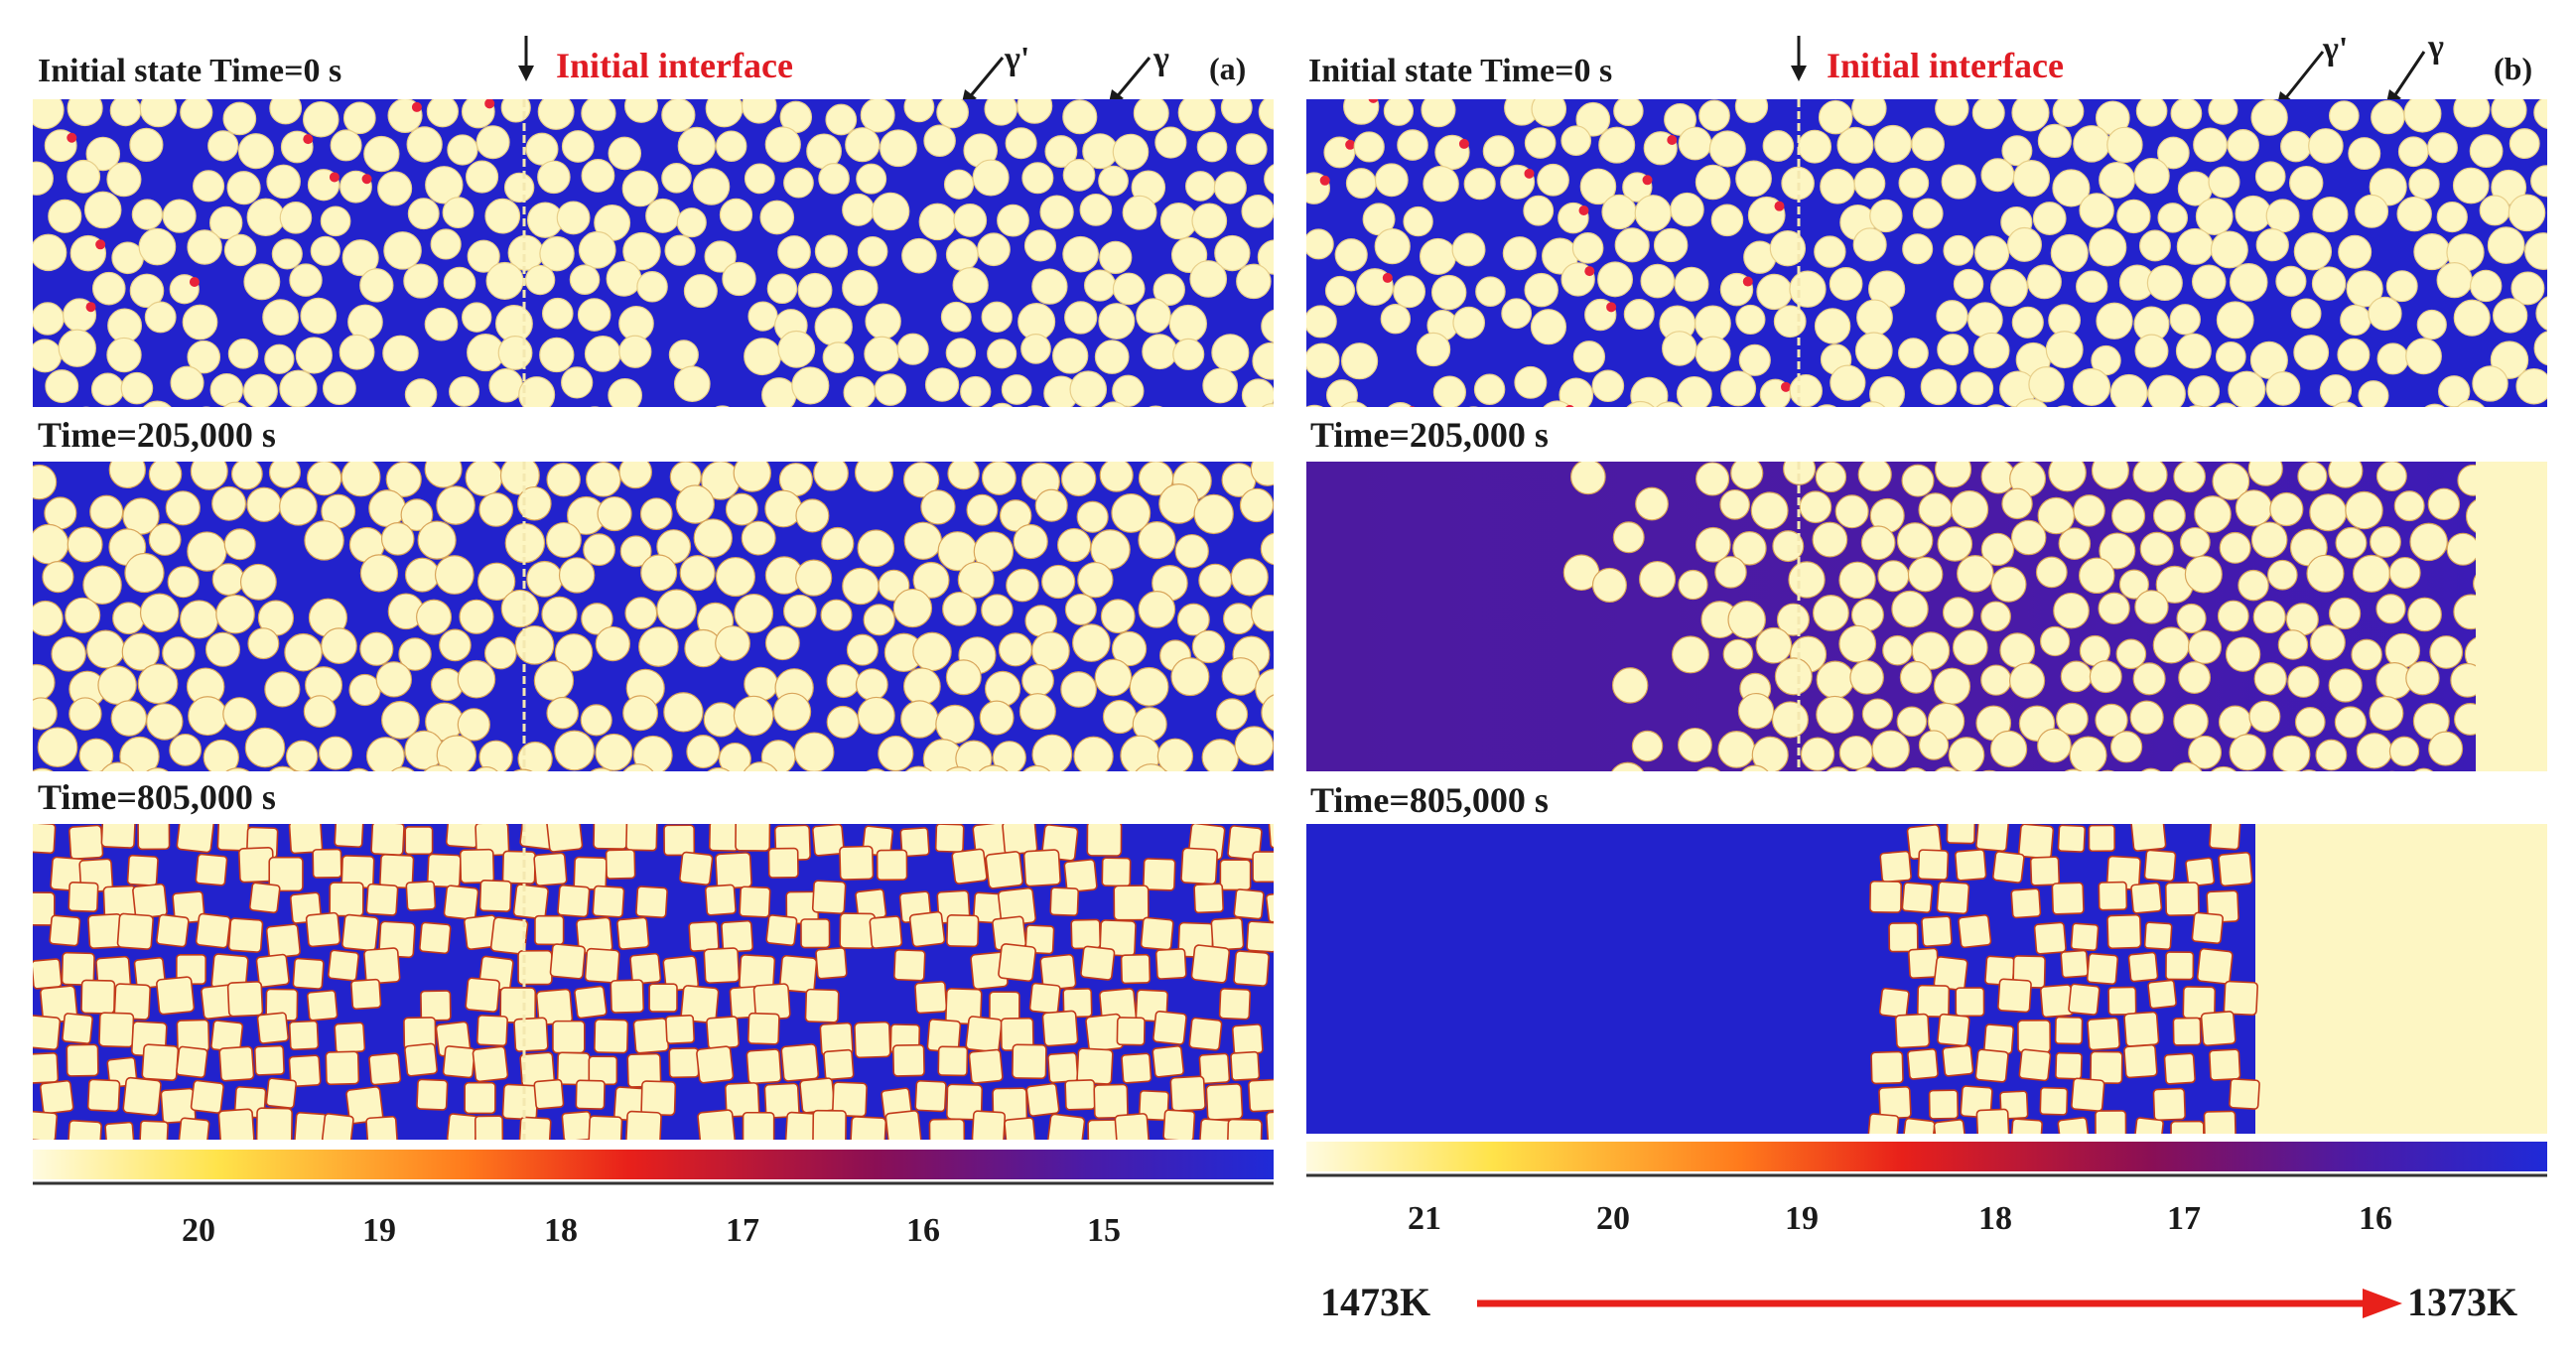 This screenshot has height=1364, width=2576. Describe the element at coordinates (651, 1230) in the screenshot. I see `panel-a-colorbar-ticks: 20 19 18 17 16 15` at that location.